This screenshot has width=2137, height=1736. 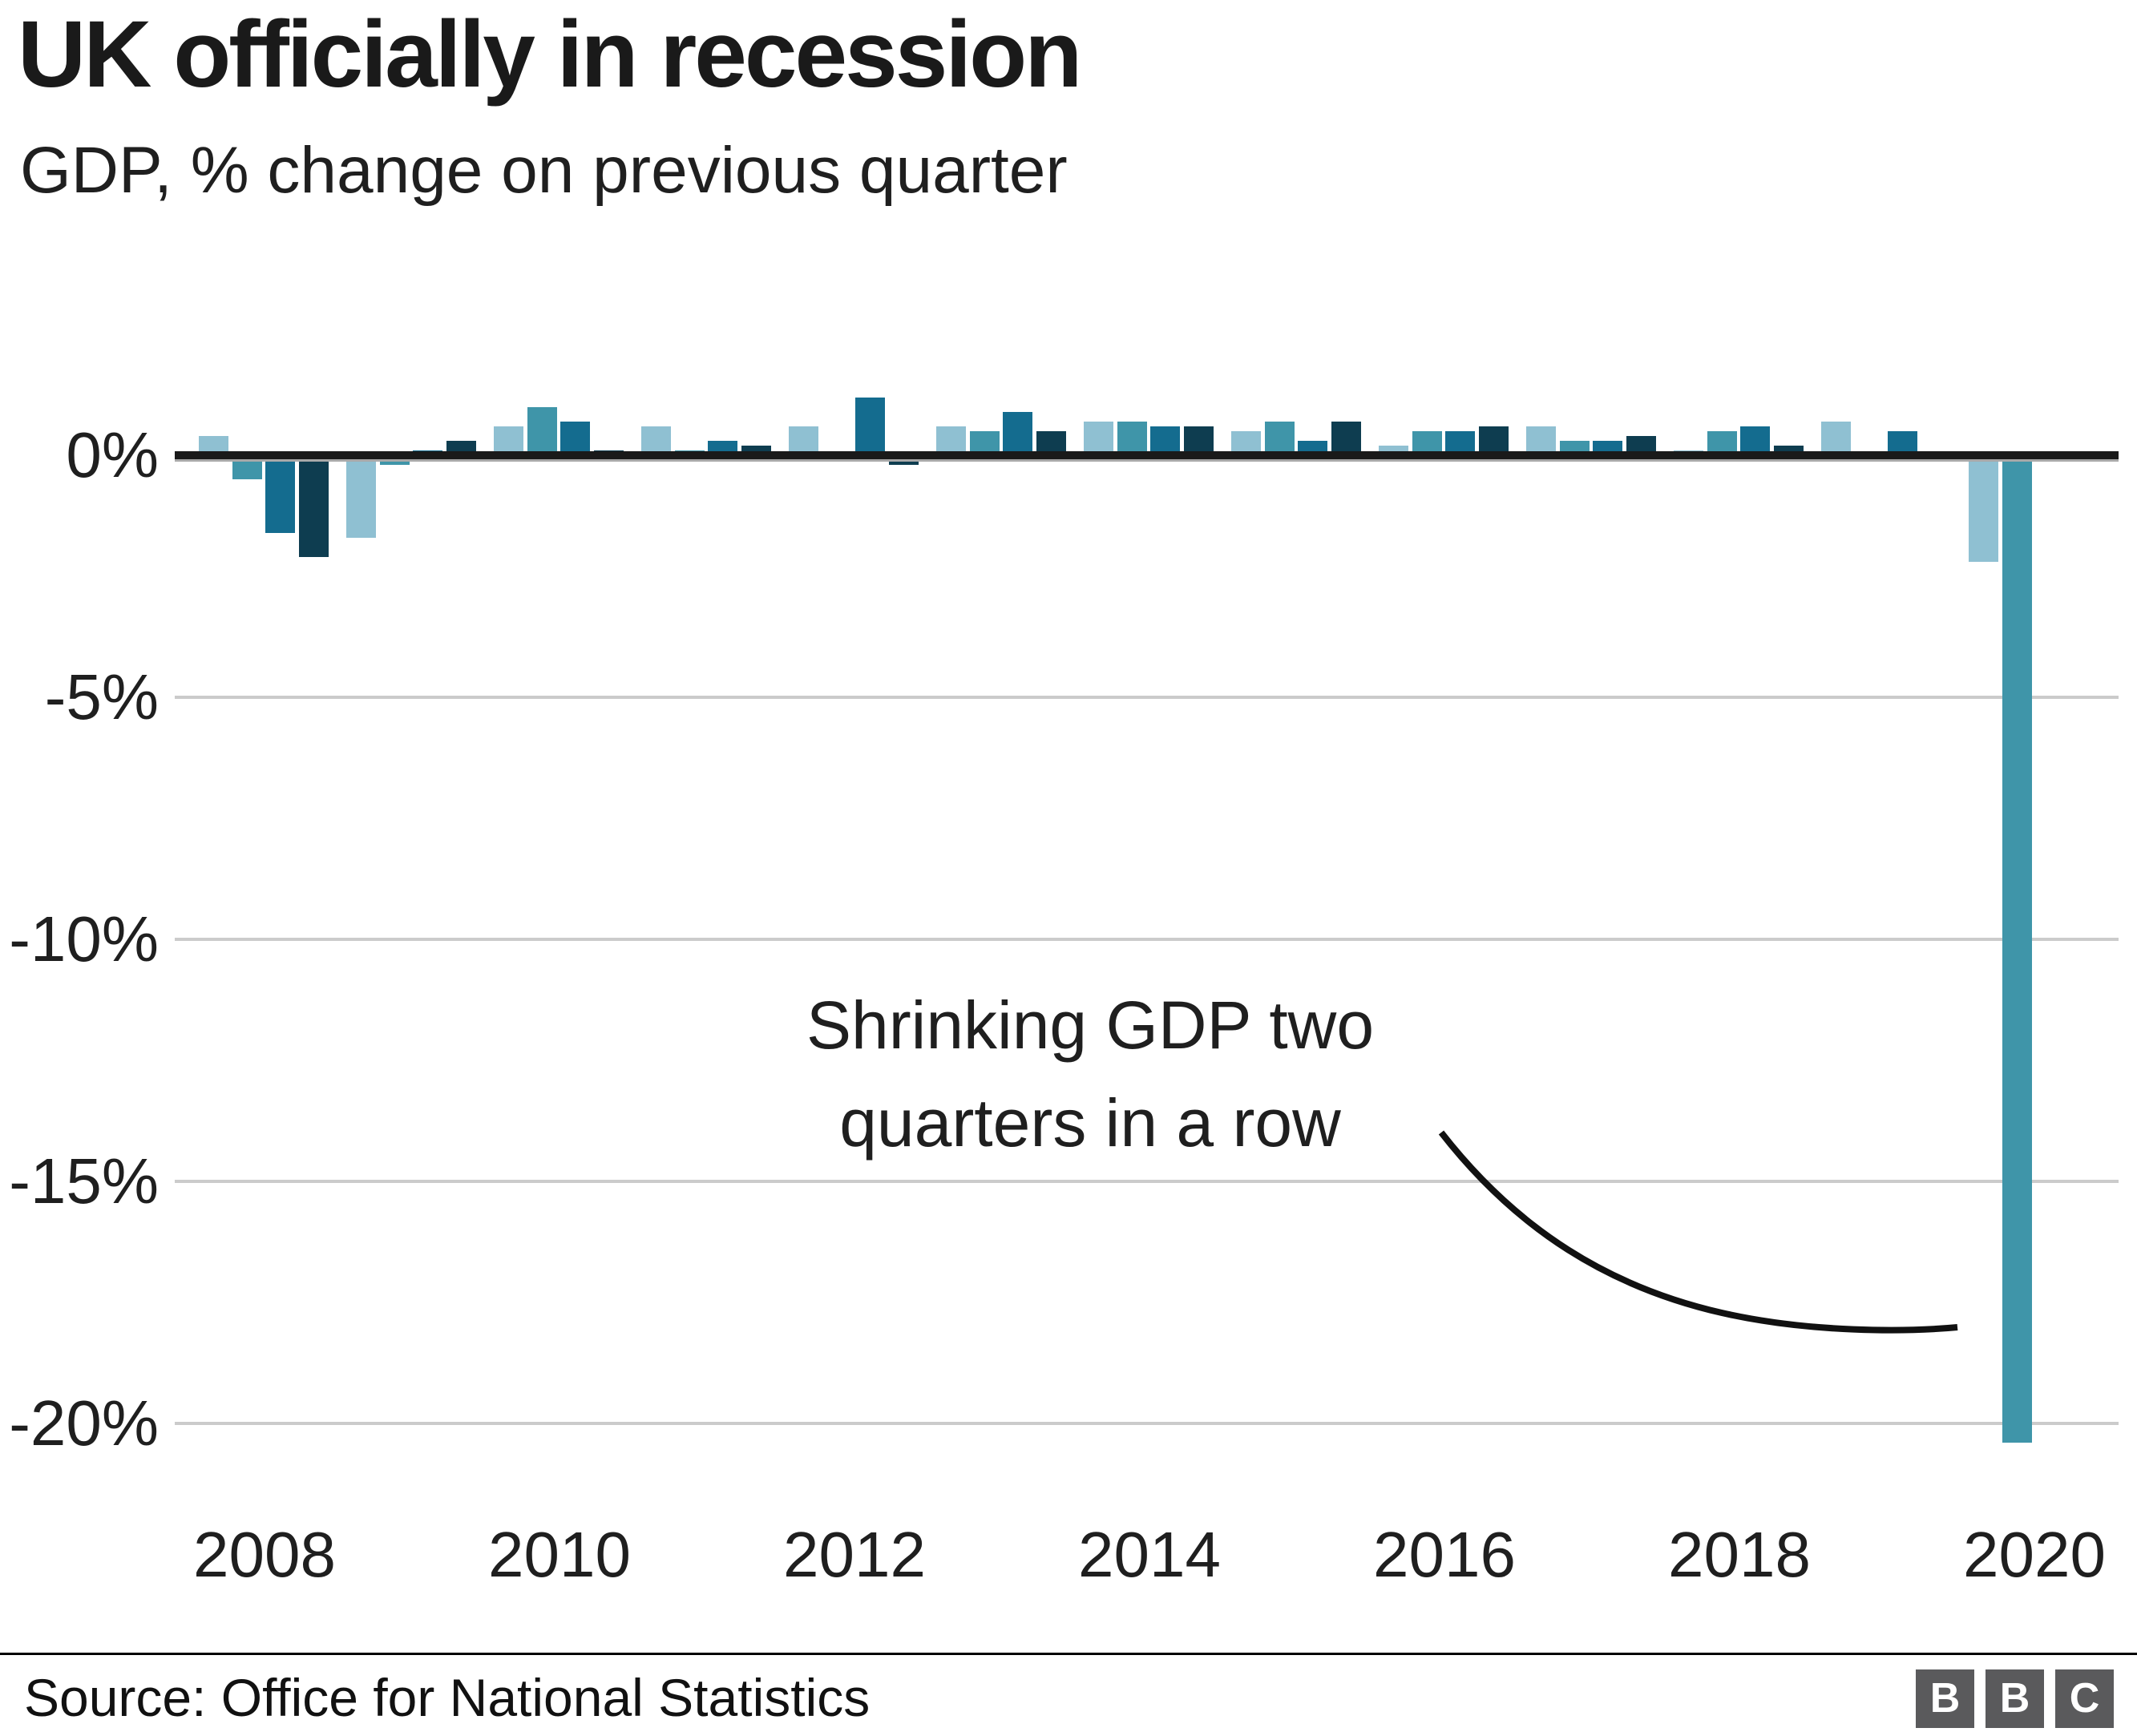 I want to click on y-axis-tick-label: -10%, so click(x=84, y=939).